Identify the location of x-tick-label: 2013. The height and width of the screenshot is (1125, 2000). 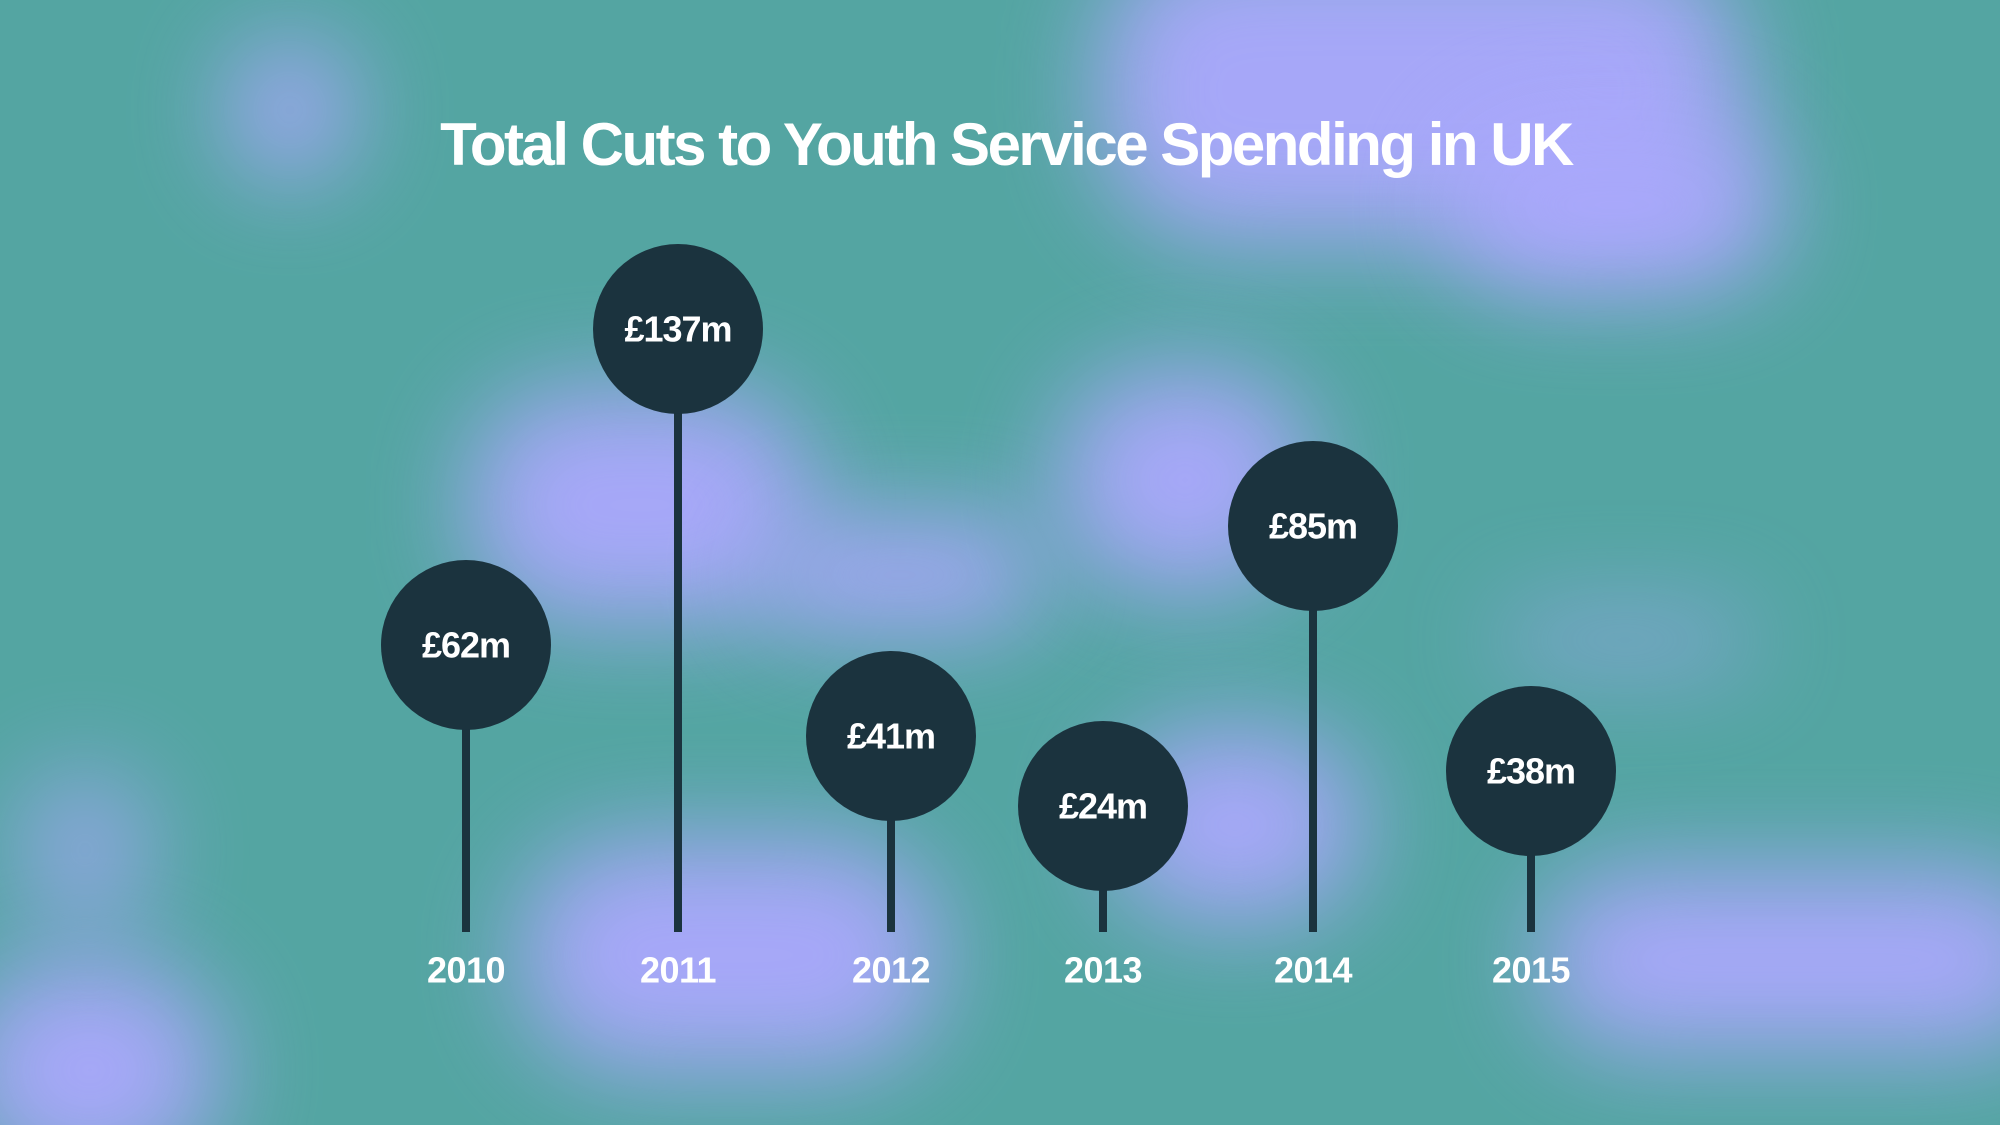
(1103, 970).